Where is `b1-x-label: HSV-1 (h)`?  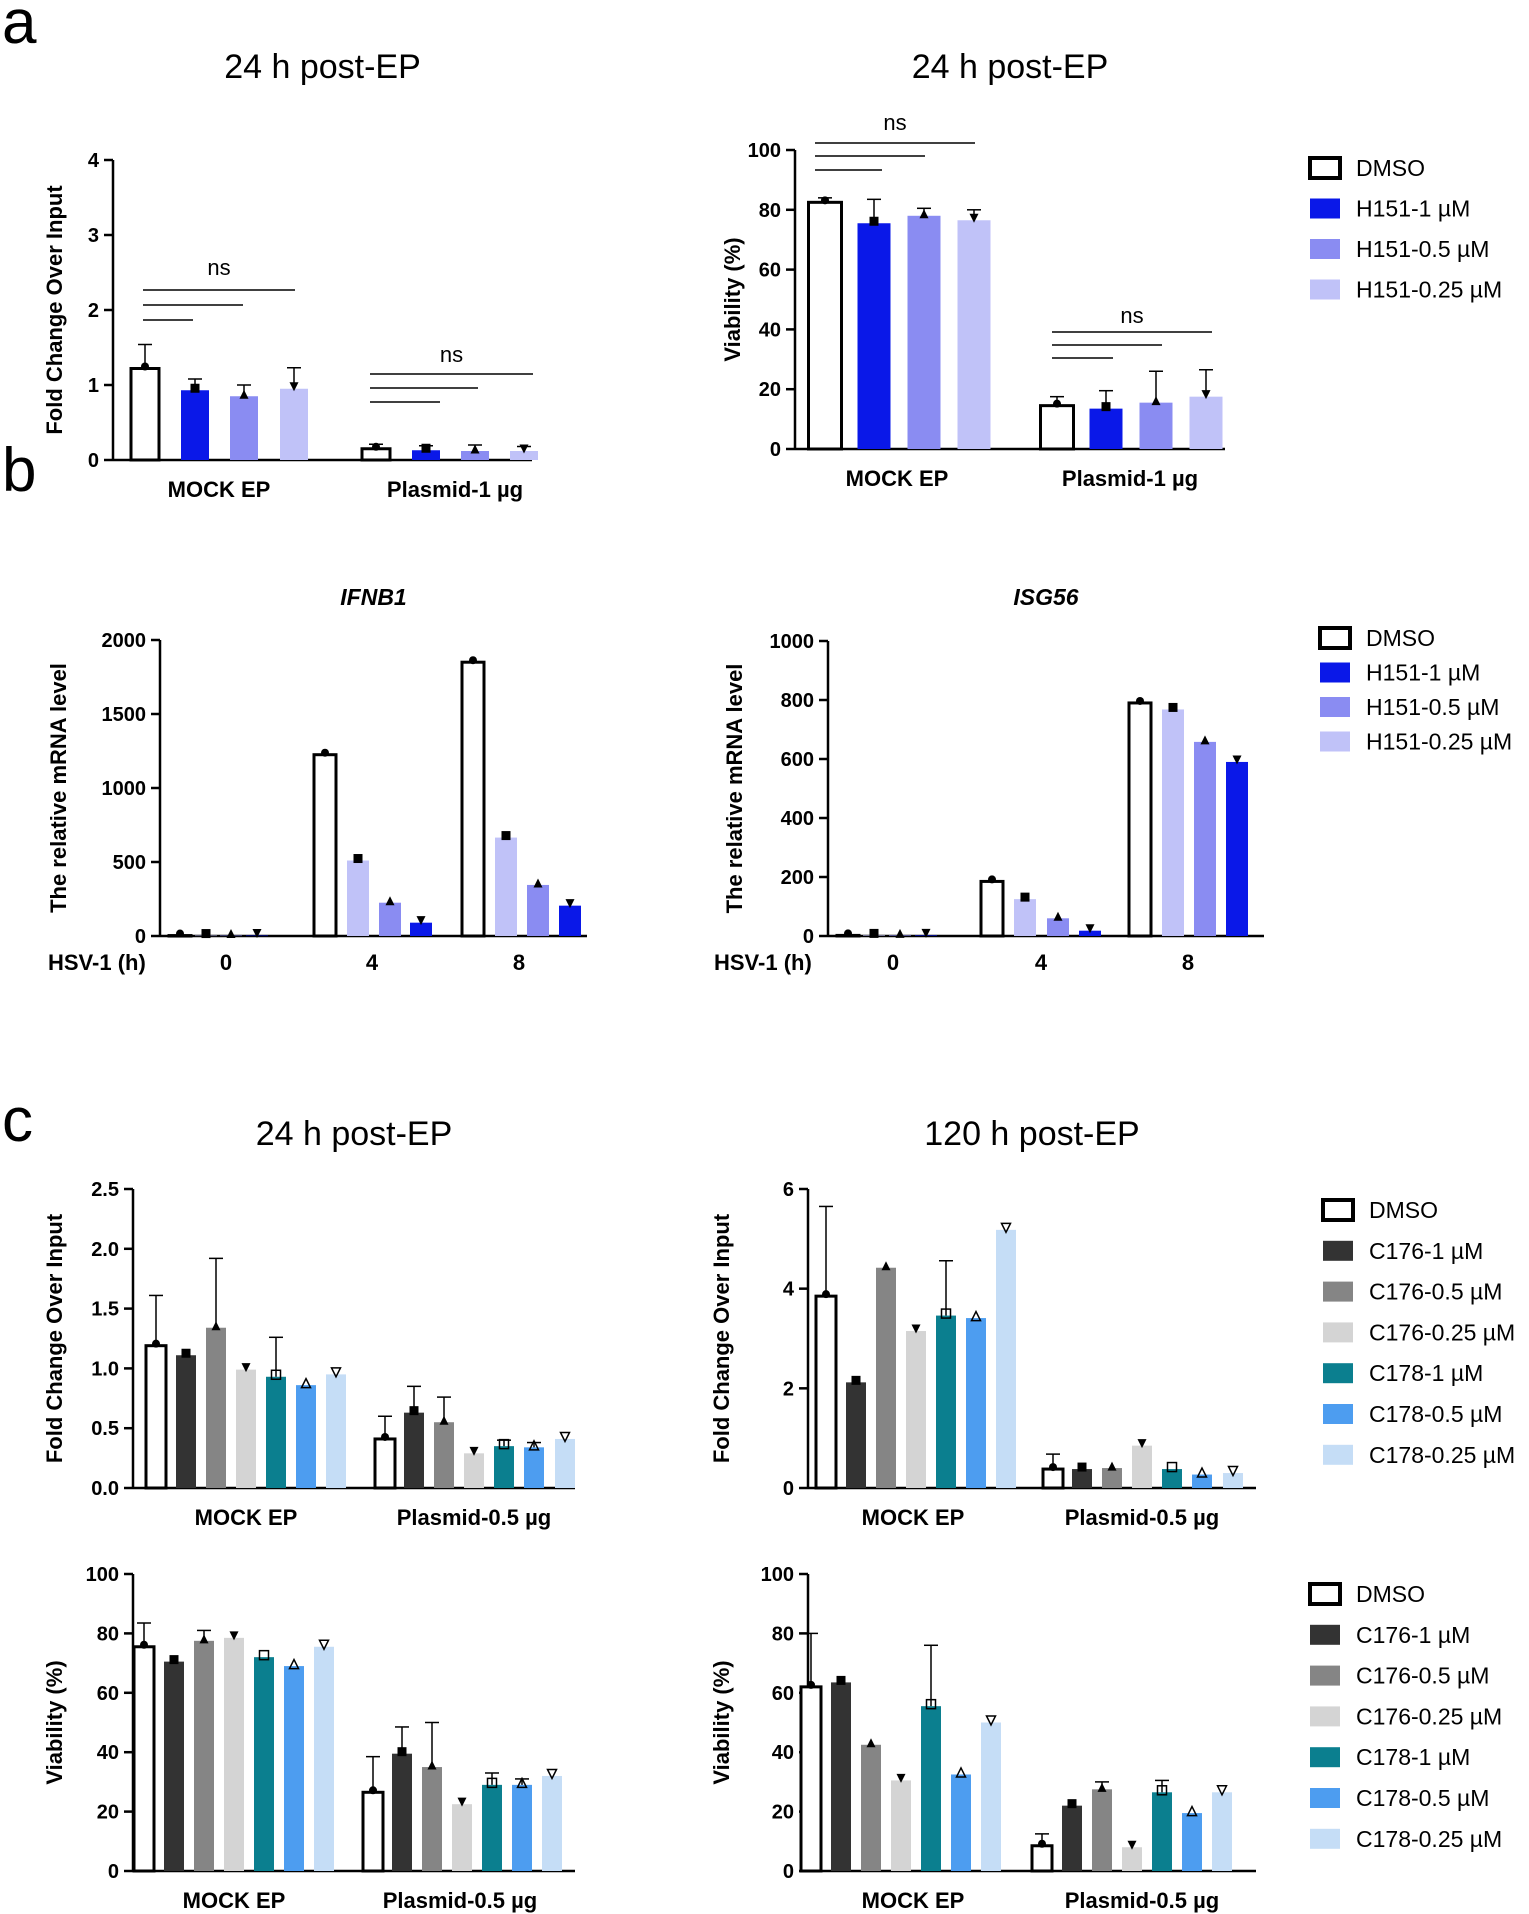 b1-x-label: HSV-1 (h) is located at coordinates (97, 962).